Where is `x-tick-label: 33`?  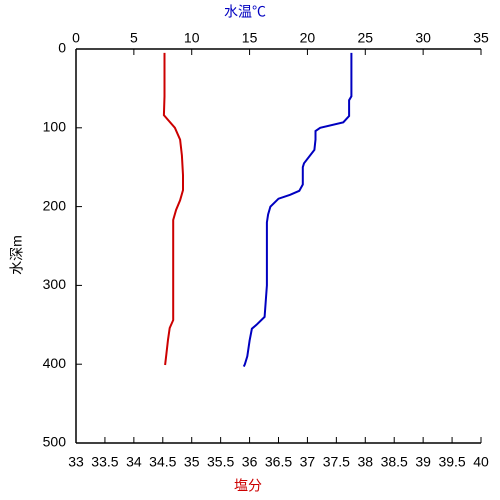
x-tick-label: 33 is located at coordinates (76, 462).